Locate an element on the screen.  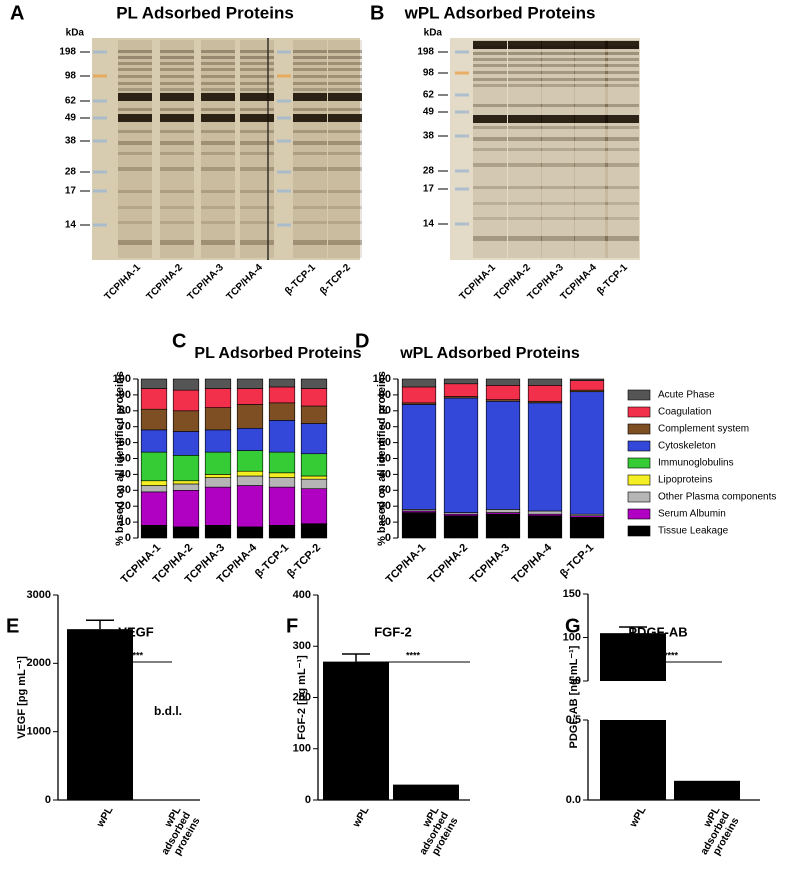
lane-label: TCP/HA-2 is located at coordinates (165, 282).